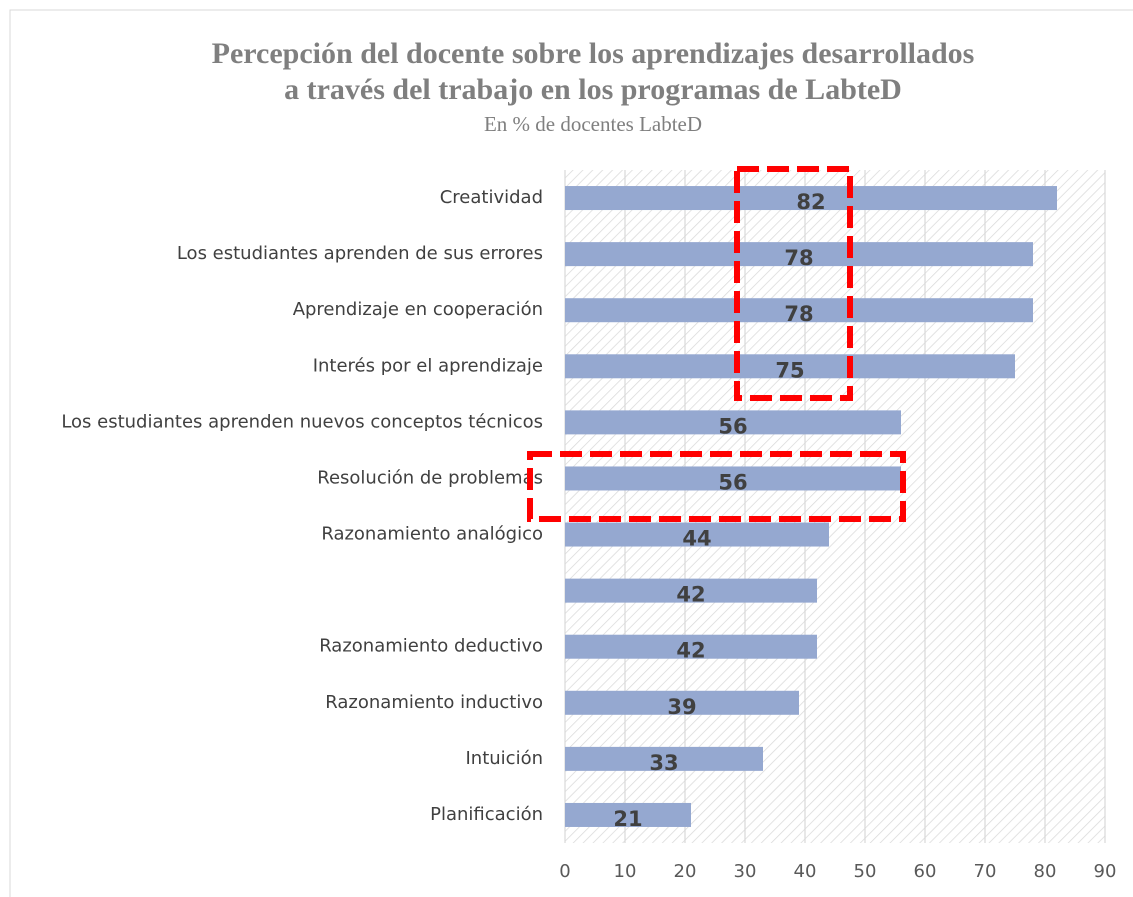 This screenshot has height=897, width=1133. What do you see at coordinates (428, 365) in the screenshot?
I see `y-tick-label: Interés por el aprendizaje` at bounding box center [428, 365].